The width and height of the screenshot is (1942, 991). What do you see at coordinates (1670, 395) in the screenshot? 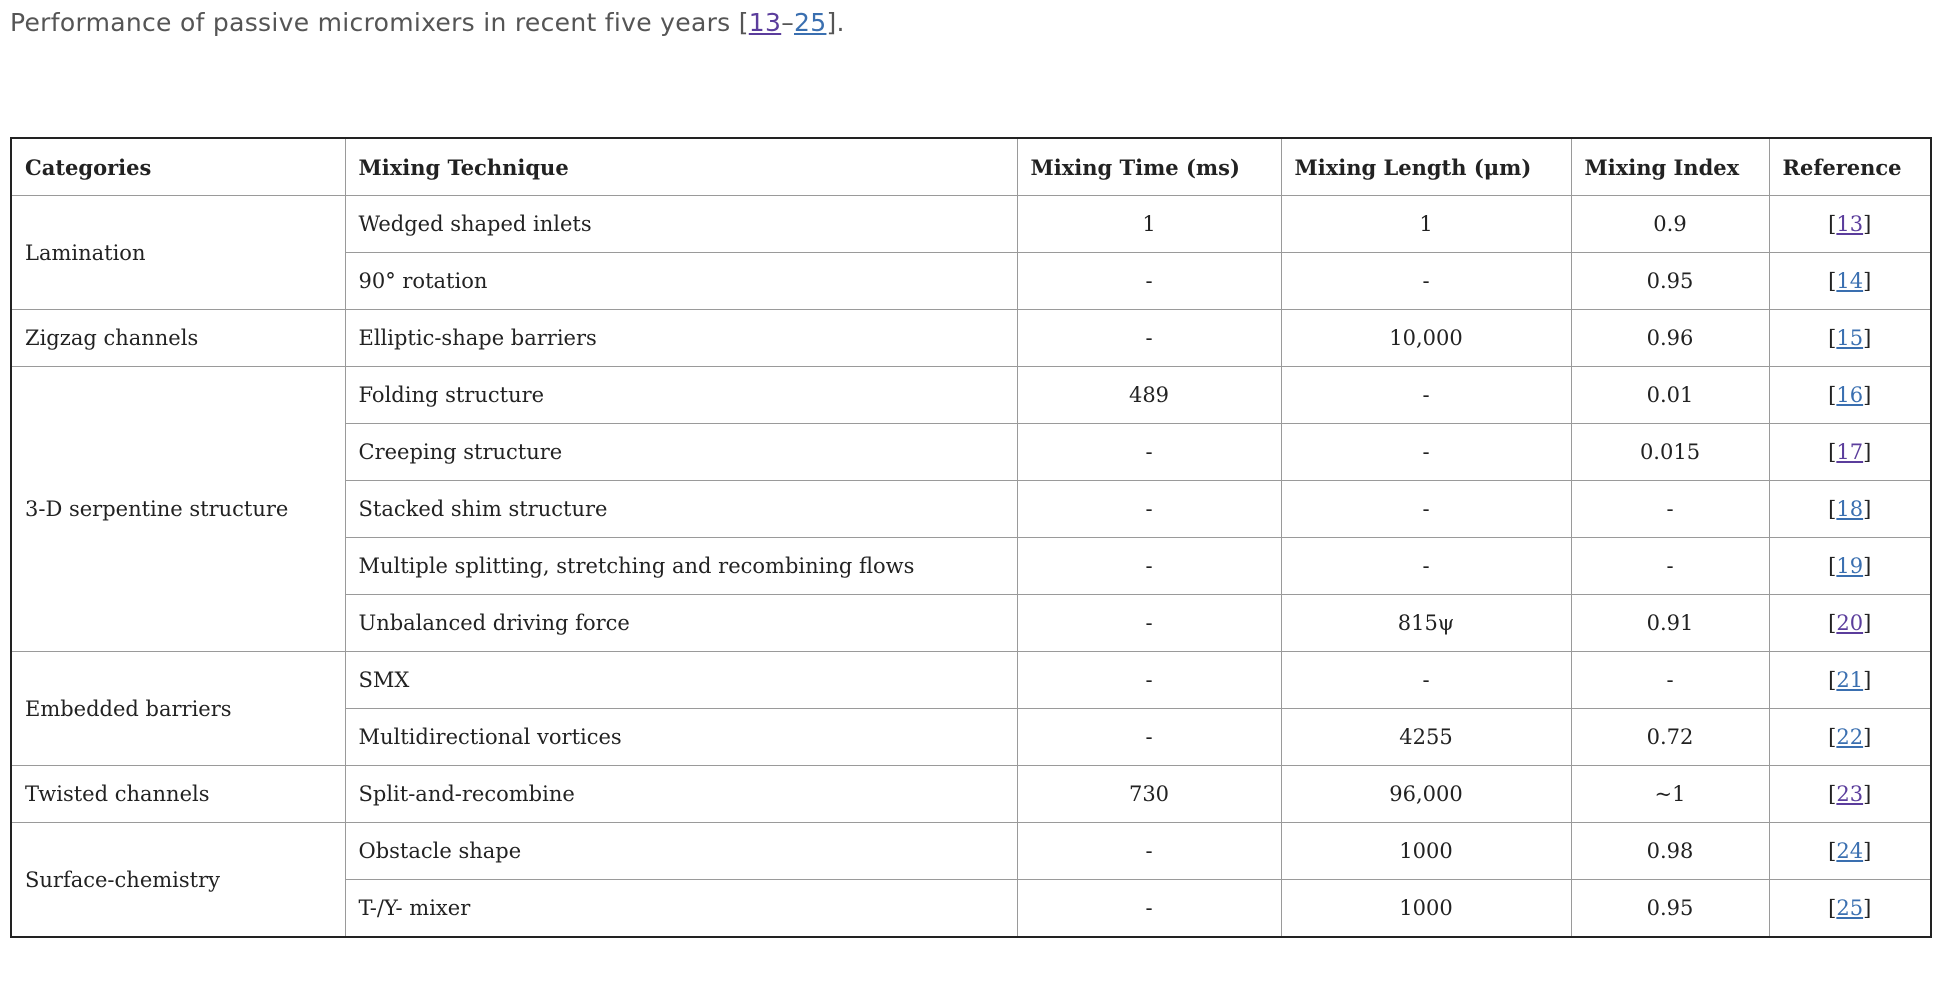
I see `value-cell: 0.01` at bounding box center [1670, 395].